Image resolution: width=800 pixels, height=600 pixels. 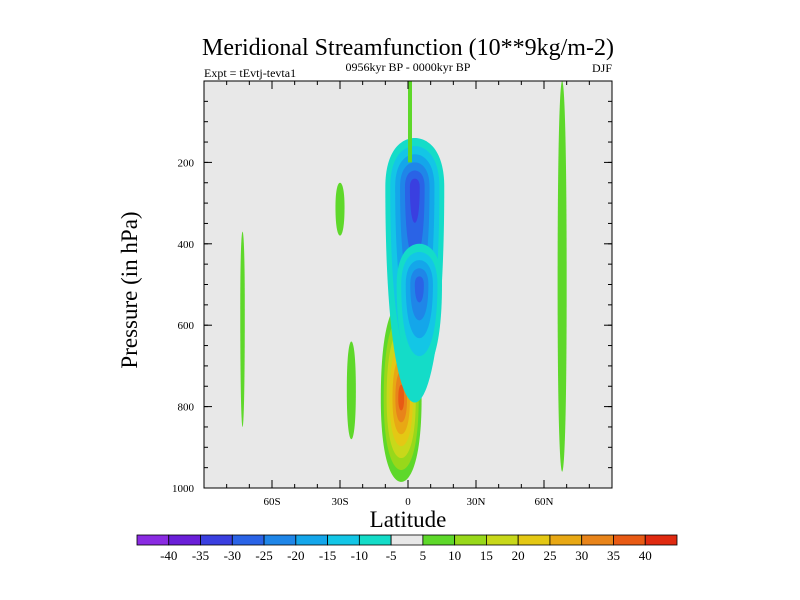 What do you see at coordinates (327, 555) in the screenshot?
I see `colorbar-label: -15` at bounding box center [327, 555].